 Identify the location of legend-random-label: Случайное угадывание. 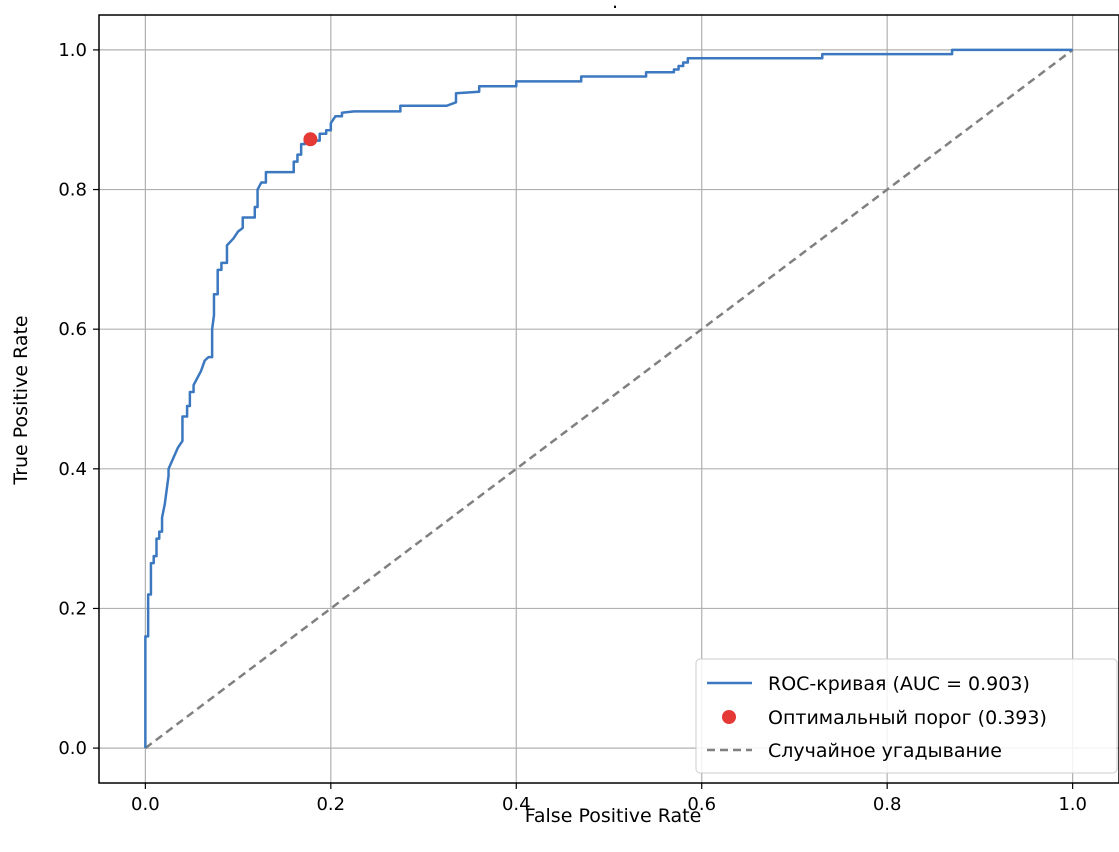
(885, 751).